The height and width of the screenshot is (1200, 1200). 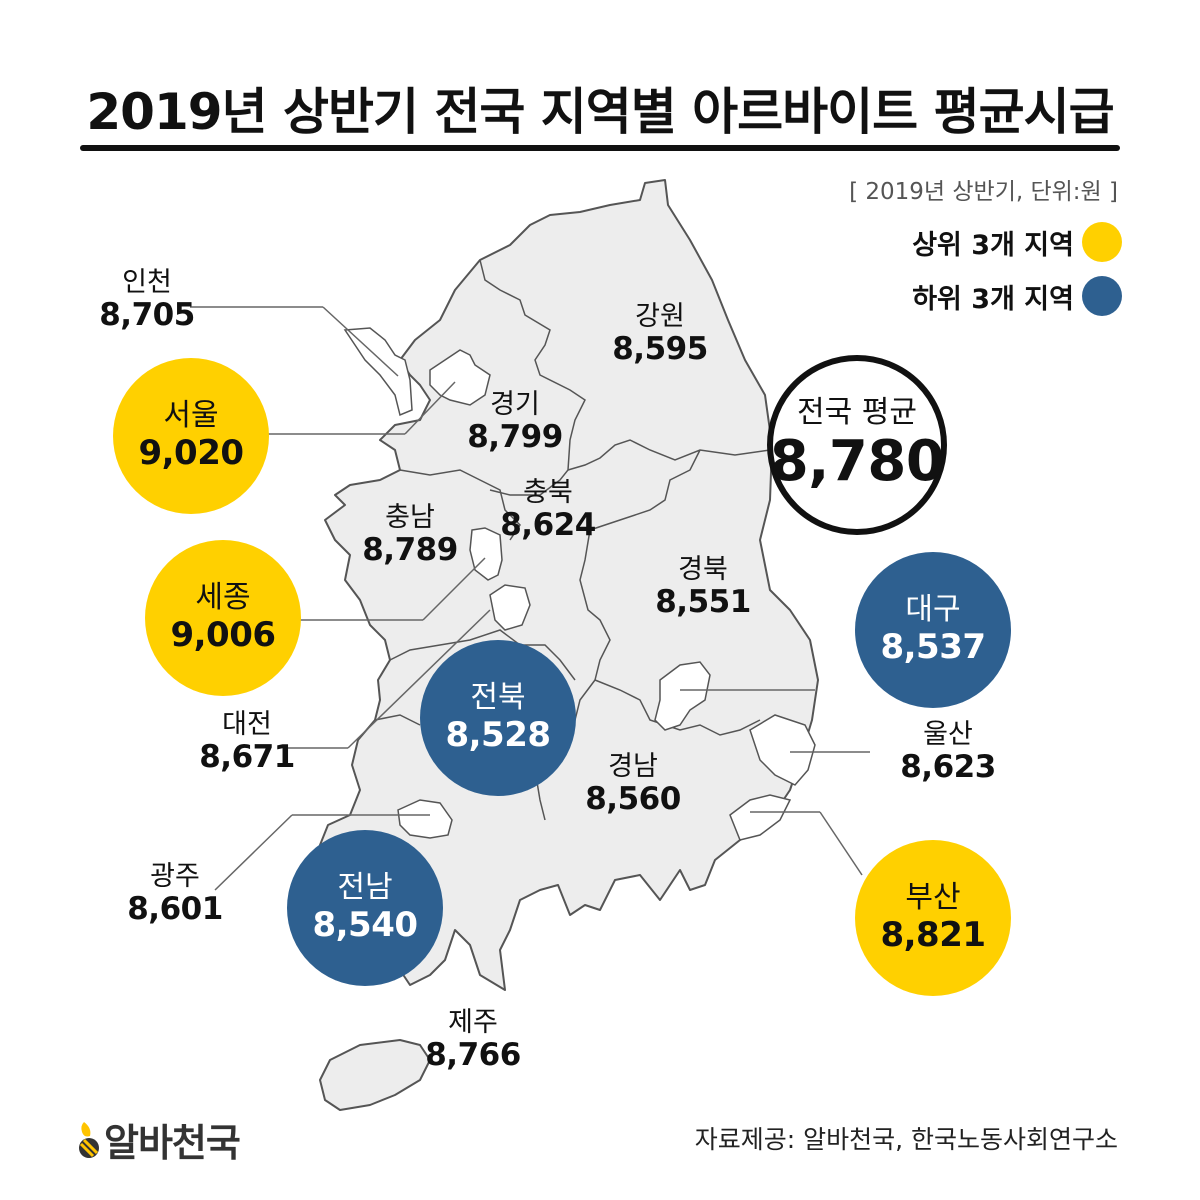 What do you see at coordinates (473, 1040) in the screenshot?
I see `label-jeju: 제주 8,766` at bounding box center [473, 1040].